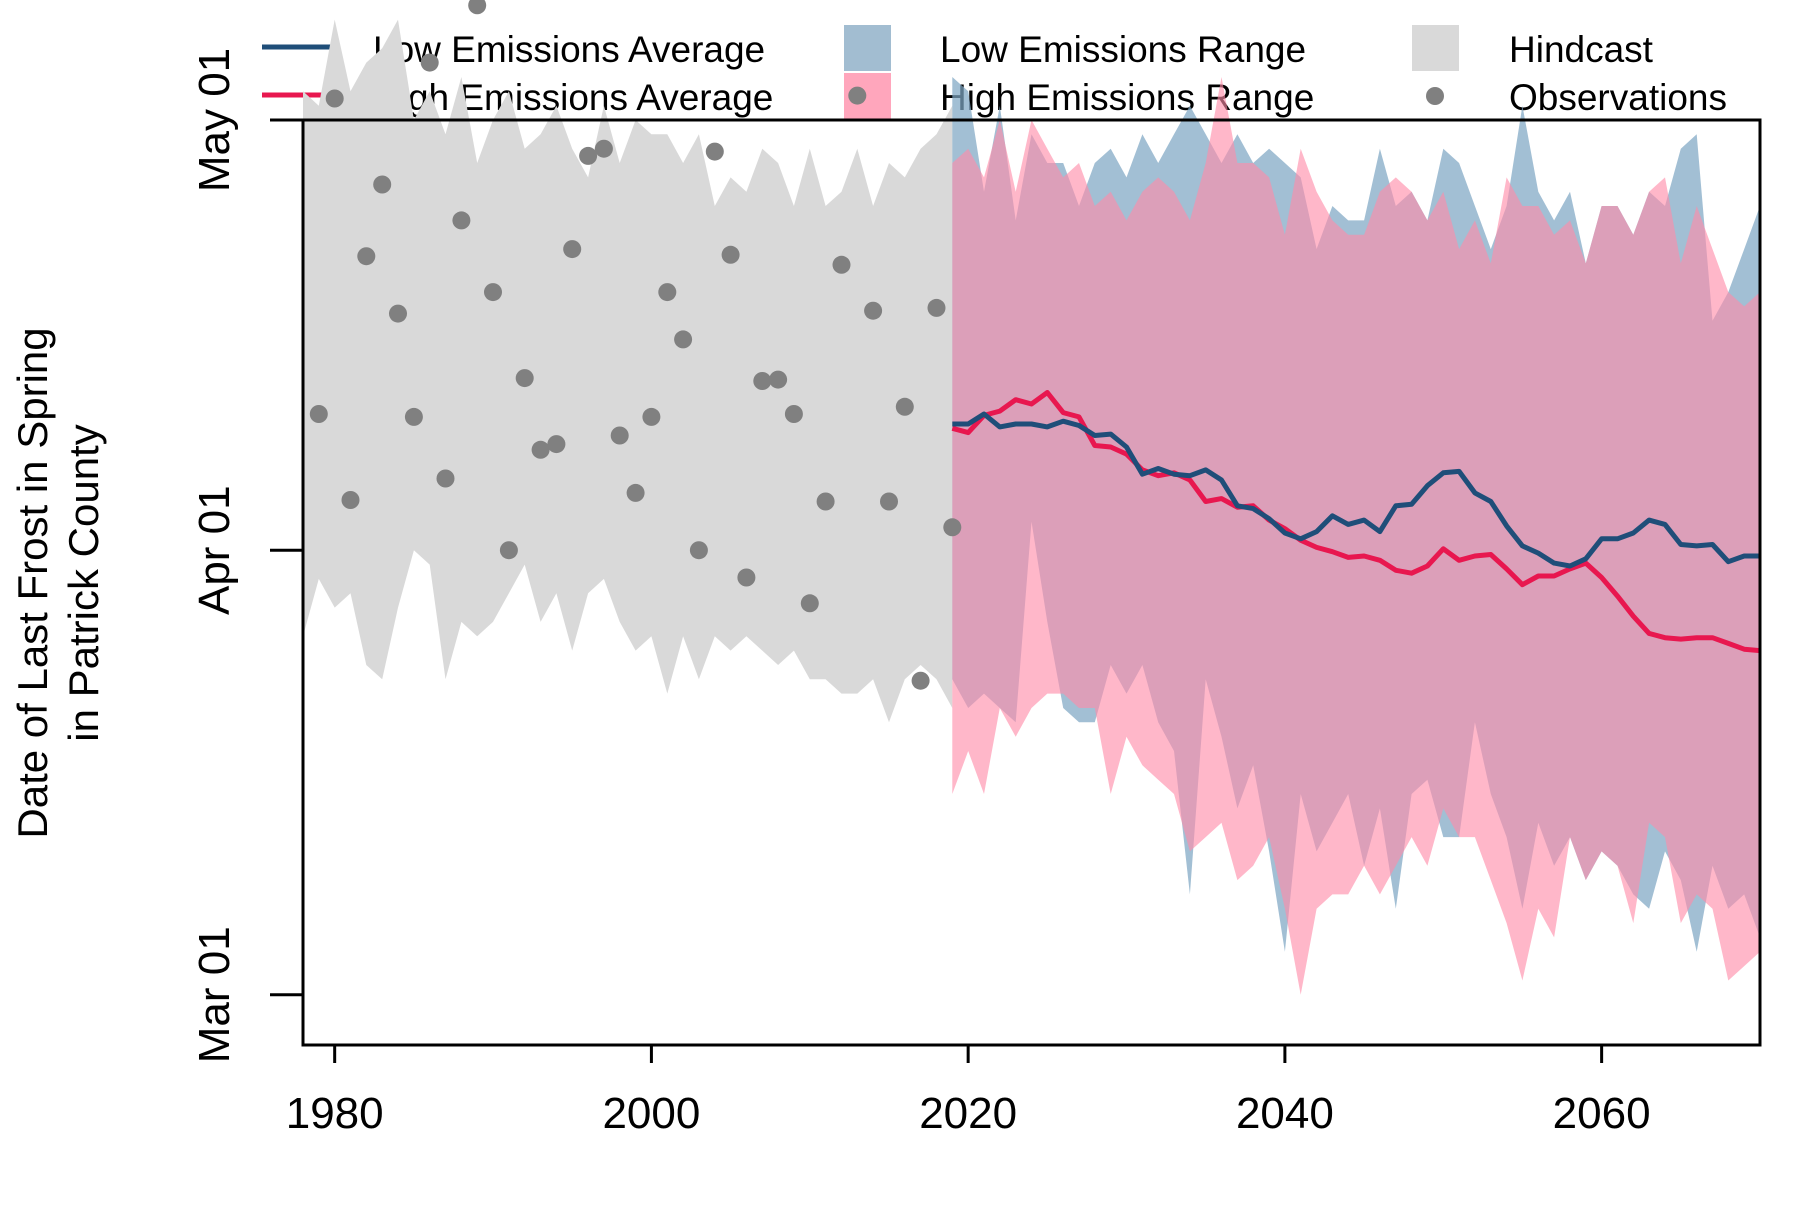 This screenshot has height=1212, width=1800. Describe the element at coordinates (214, 994) in the screenshot. I see `y-tick-label: Mar 01` at that location.